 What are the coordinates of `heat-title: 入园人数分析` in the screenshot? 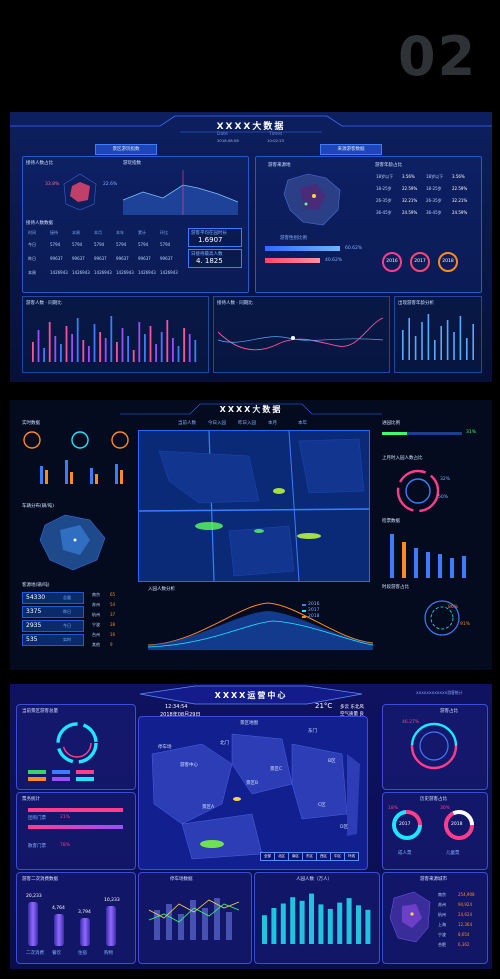 It's located at (161, 589).